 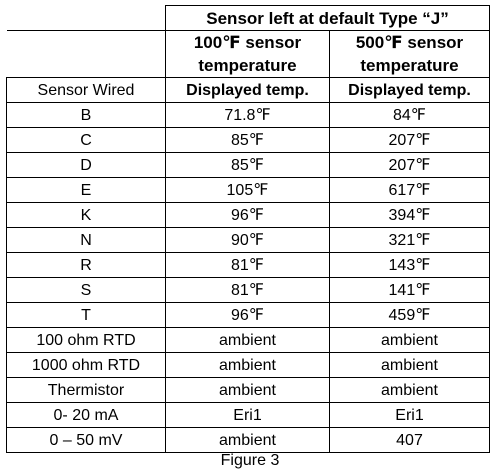 I want to click on sensor-cell: T, so click(x=86, y=315).